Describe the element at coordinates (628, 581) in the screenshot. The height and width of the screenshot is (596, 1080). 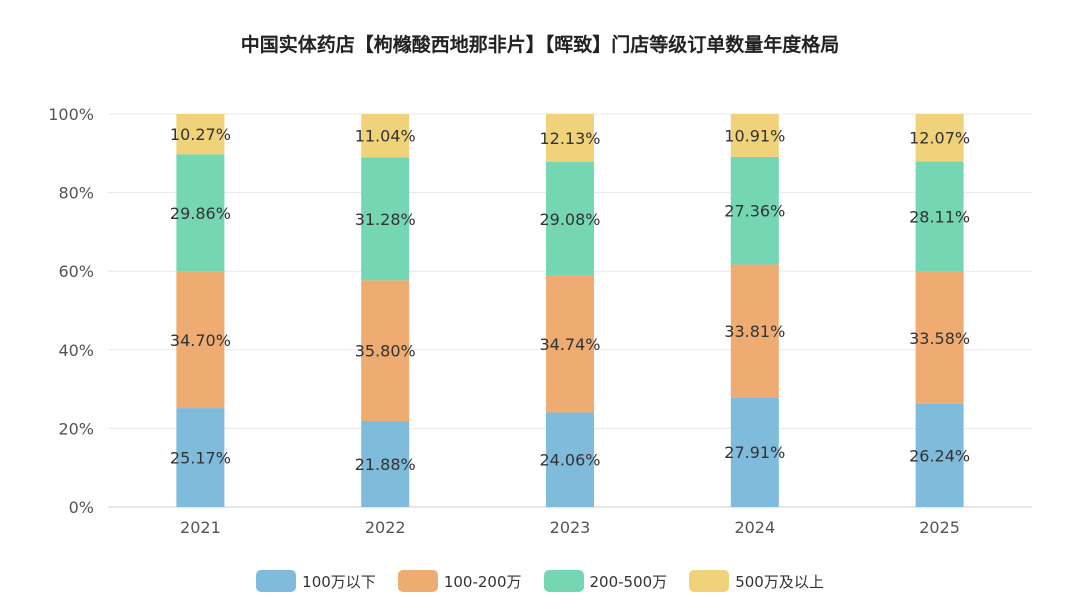
I see `legend-label: 200-500万` at that location.